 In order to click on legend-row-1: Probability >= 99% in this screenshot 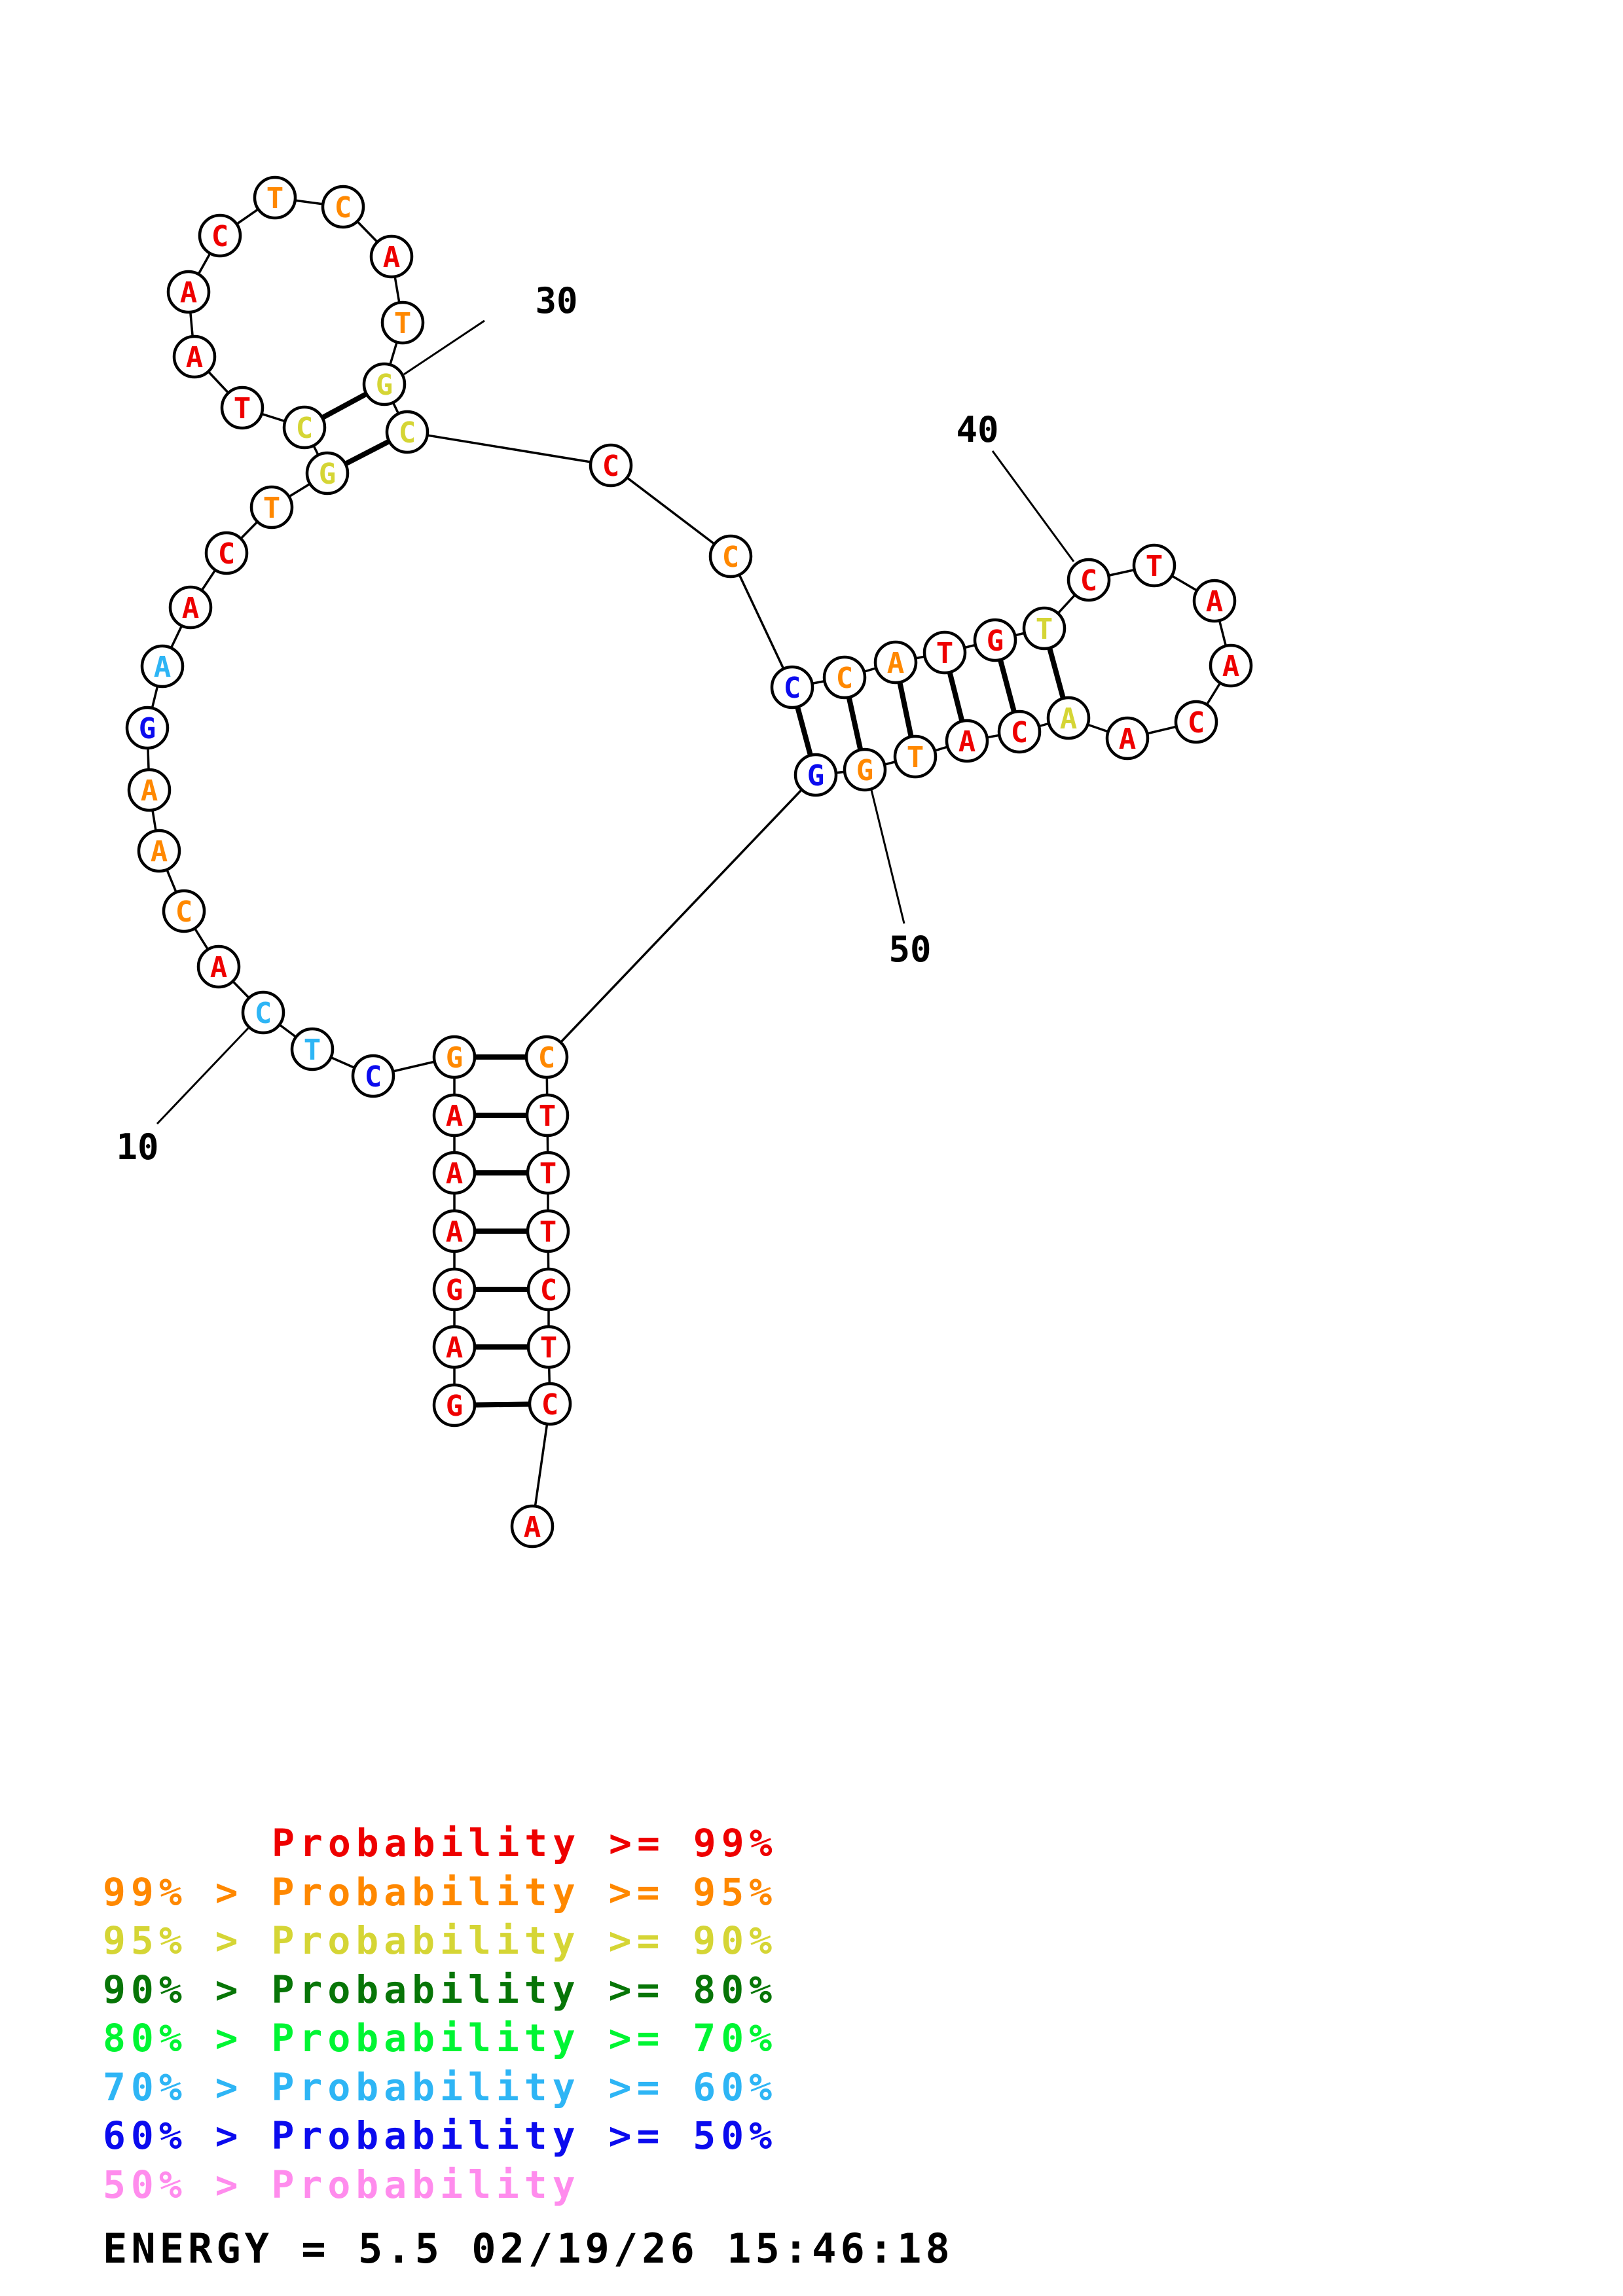, I will do `click(525, 1843)`.